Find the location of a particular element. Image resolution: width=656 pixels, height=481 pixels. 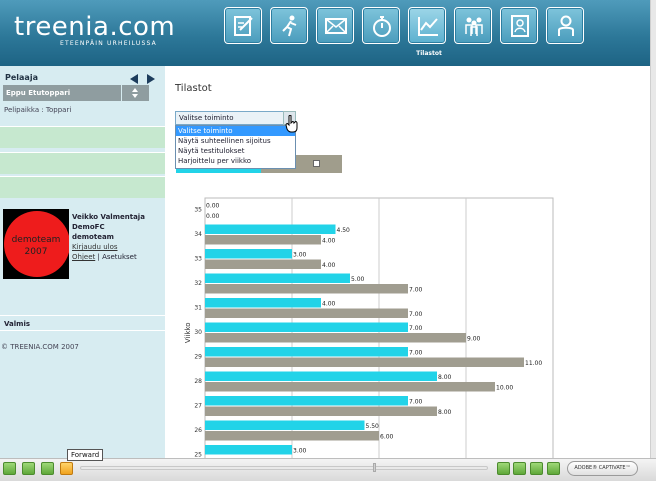

nav-messages-button is located at coordinates (335, 25).